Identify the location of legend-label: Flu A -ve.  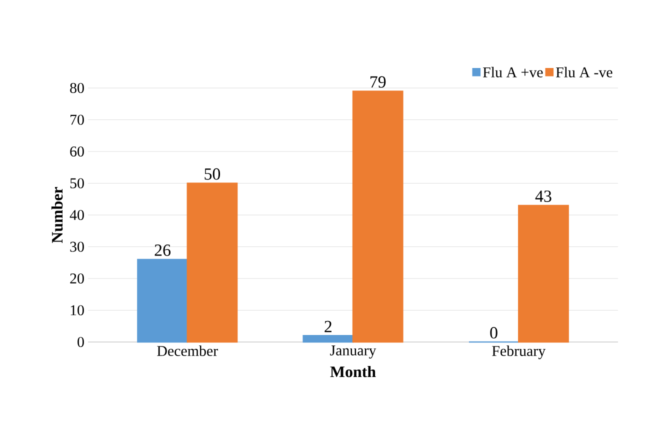
(584, 72).